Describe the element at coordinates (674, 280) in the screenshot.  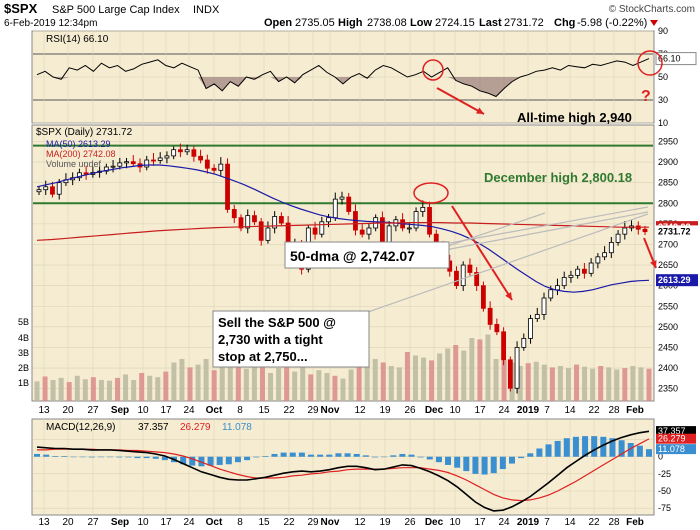
I see `ma50-last-value: 2613.29` at that location.